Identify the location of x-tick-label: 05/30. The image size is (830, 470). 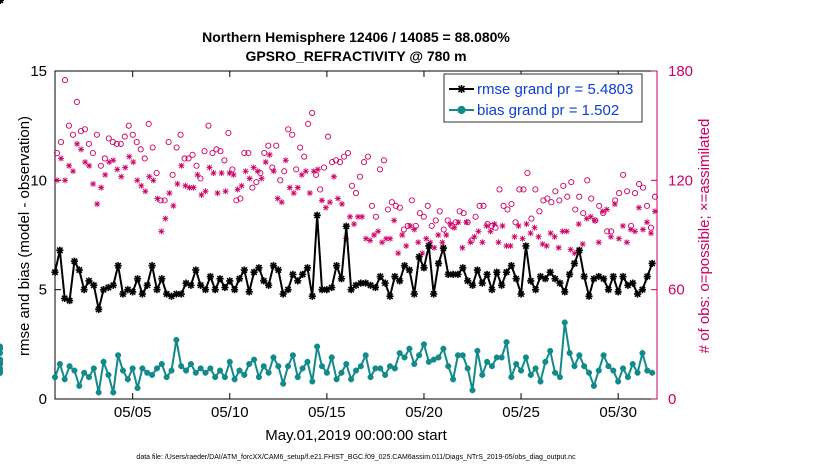
(618, 412).